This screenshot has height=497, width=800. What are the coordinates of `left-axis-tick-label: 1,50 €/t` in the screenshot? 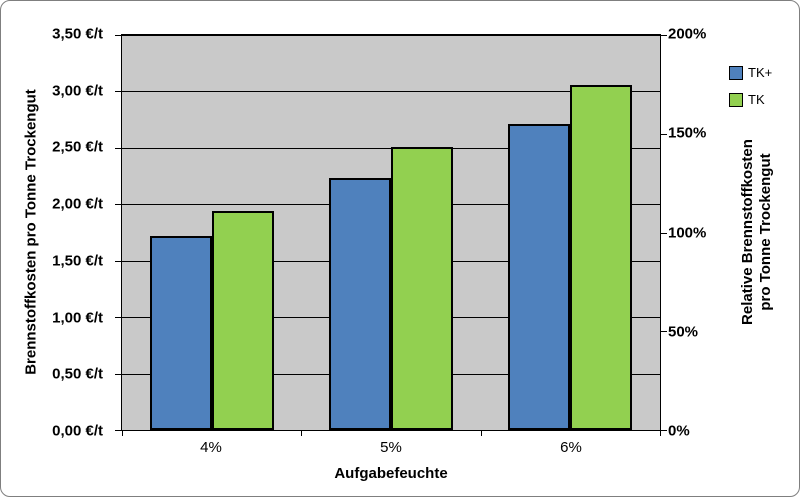 It's located at (77, 261).